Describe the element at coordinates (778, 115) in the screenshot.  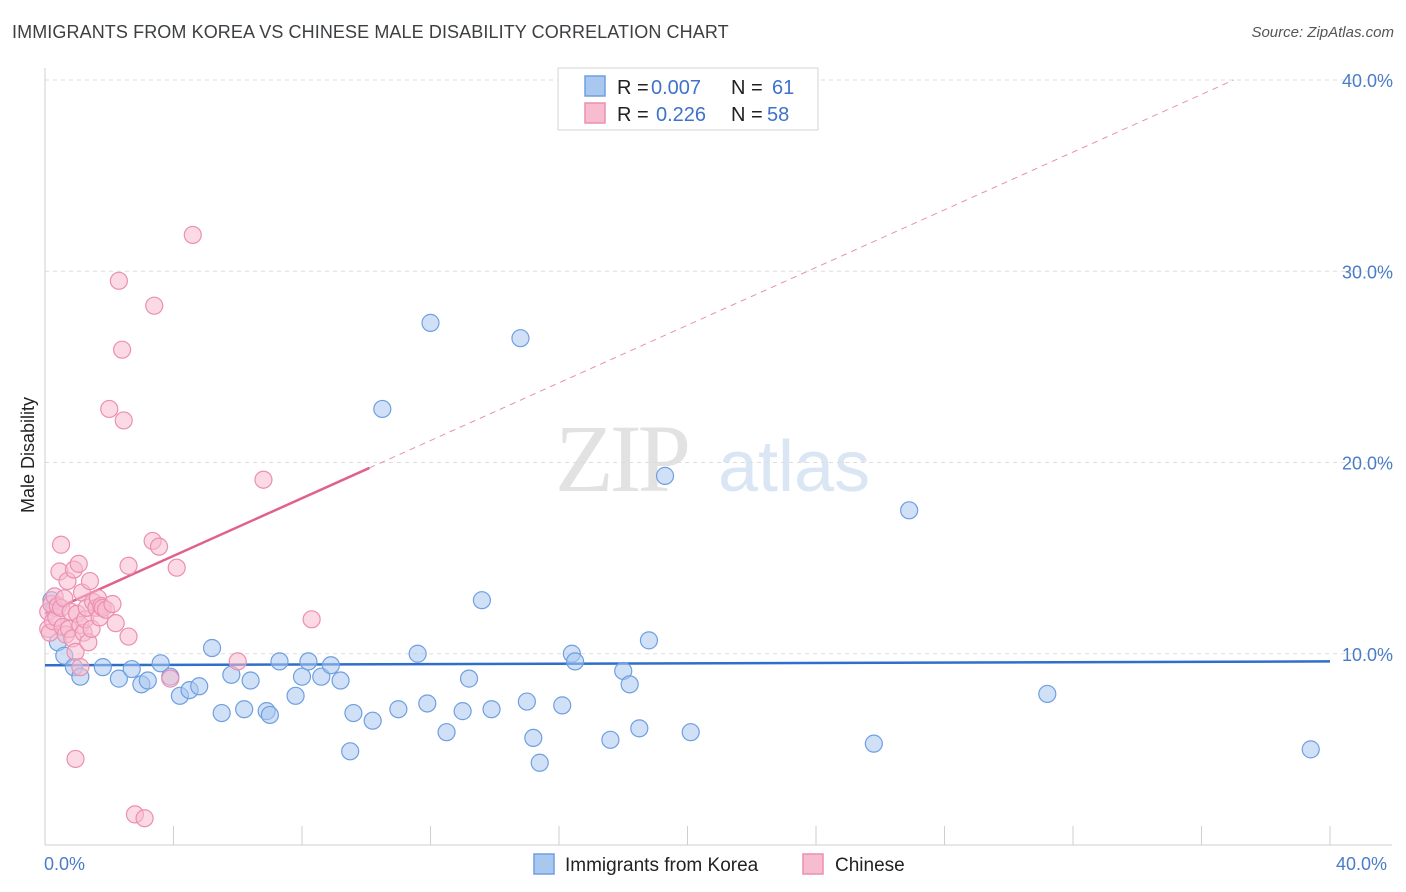
I see `legend-n-value-chinese: 58` at that location.